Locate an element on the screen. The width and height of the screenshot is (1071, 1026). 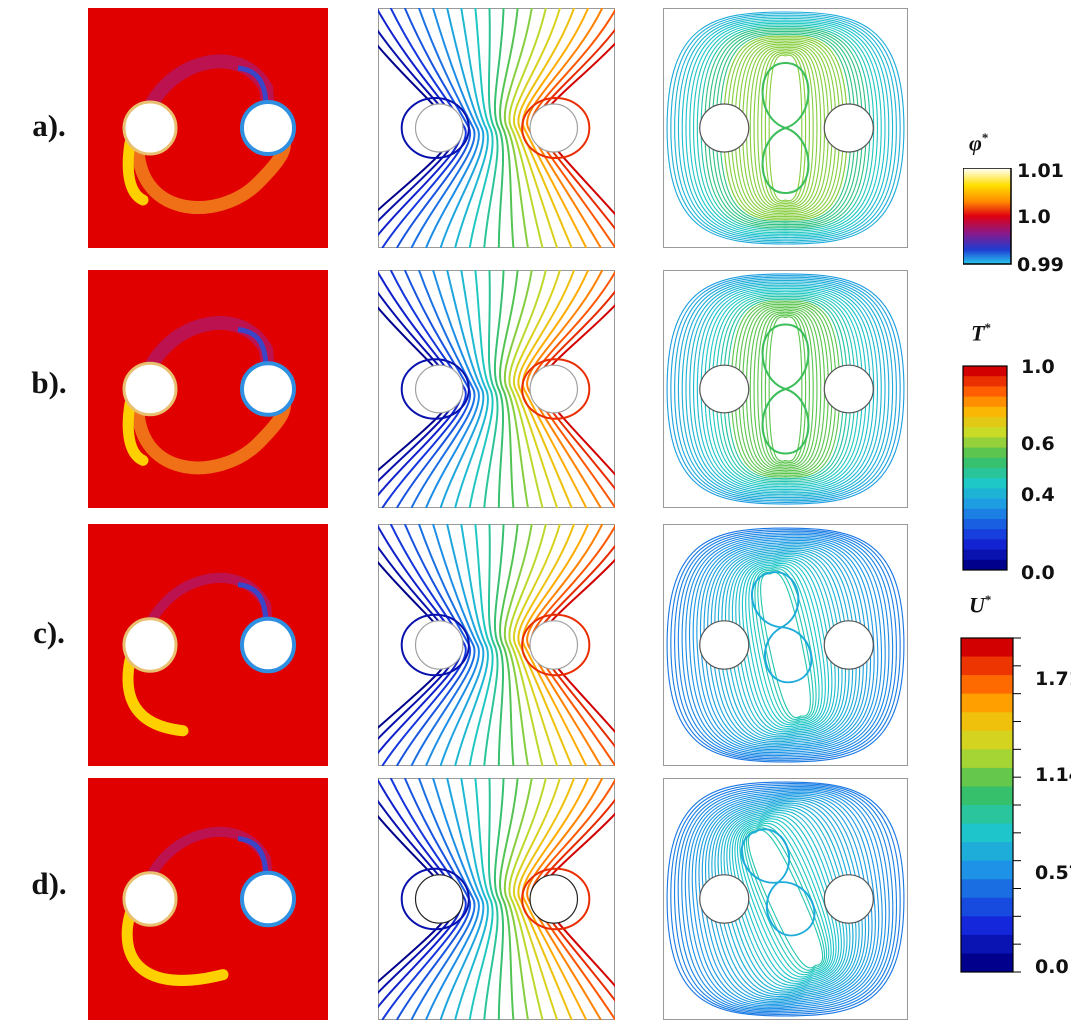
colorbar-phi-tick-top: 1.01 is located at coordinates (1040, 171).